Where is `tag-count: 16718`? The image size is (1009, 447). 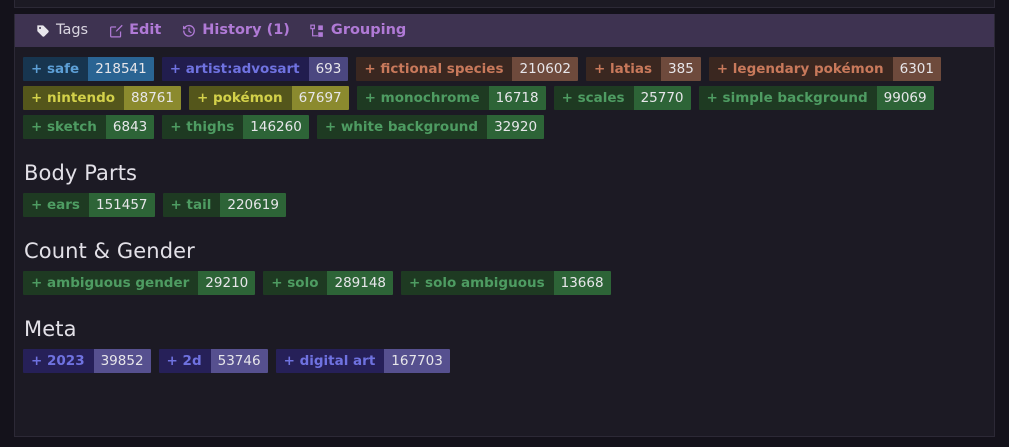 tag-count: 16718 is located at coordinates (517, 98).